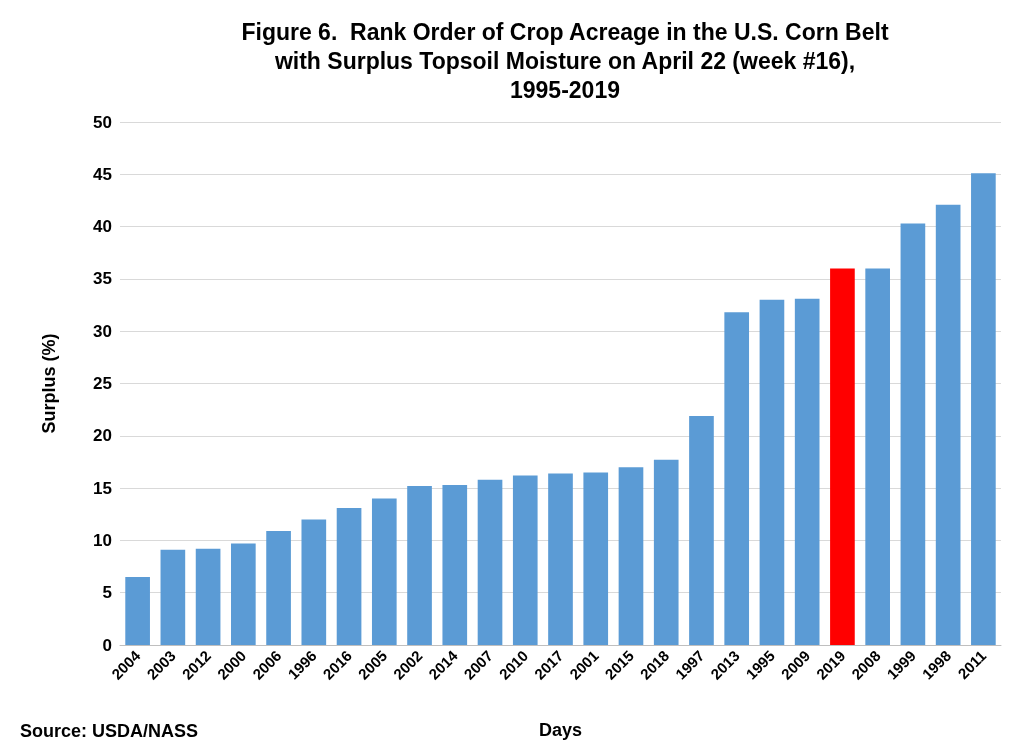 This screenshot has width=1013, height=744. Describe the element at coordinates (102, 331) in the screenshot. I see `y-tick-label: 30` at that location.